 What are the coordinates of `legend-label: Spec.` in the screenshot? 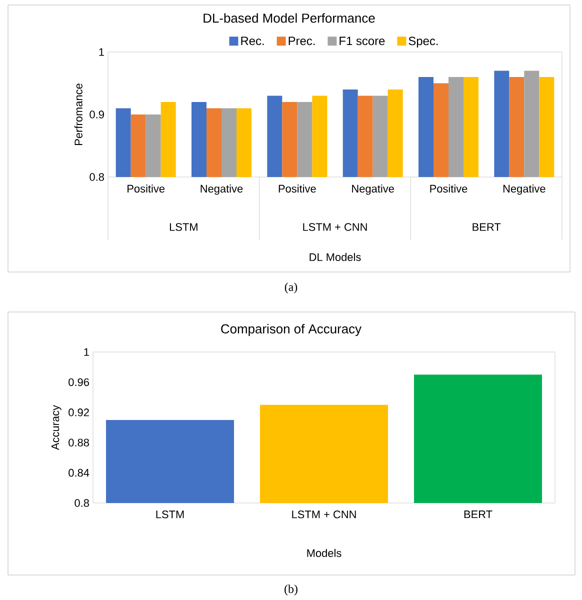 It's located at (423, 42).